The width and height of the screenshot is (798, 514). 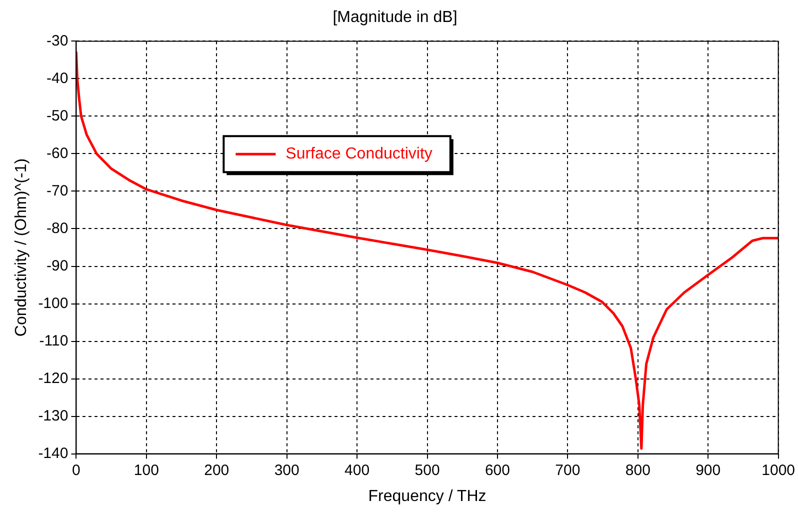 I want to click on legend-label: Surface Conductivity, so click(x=359, y=154).